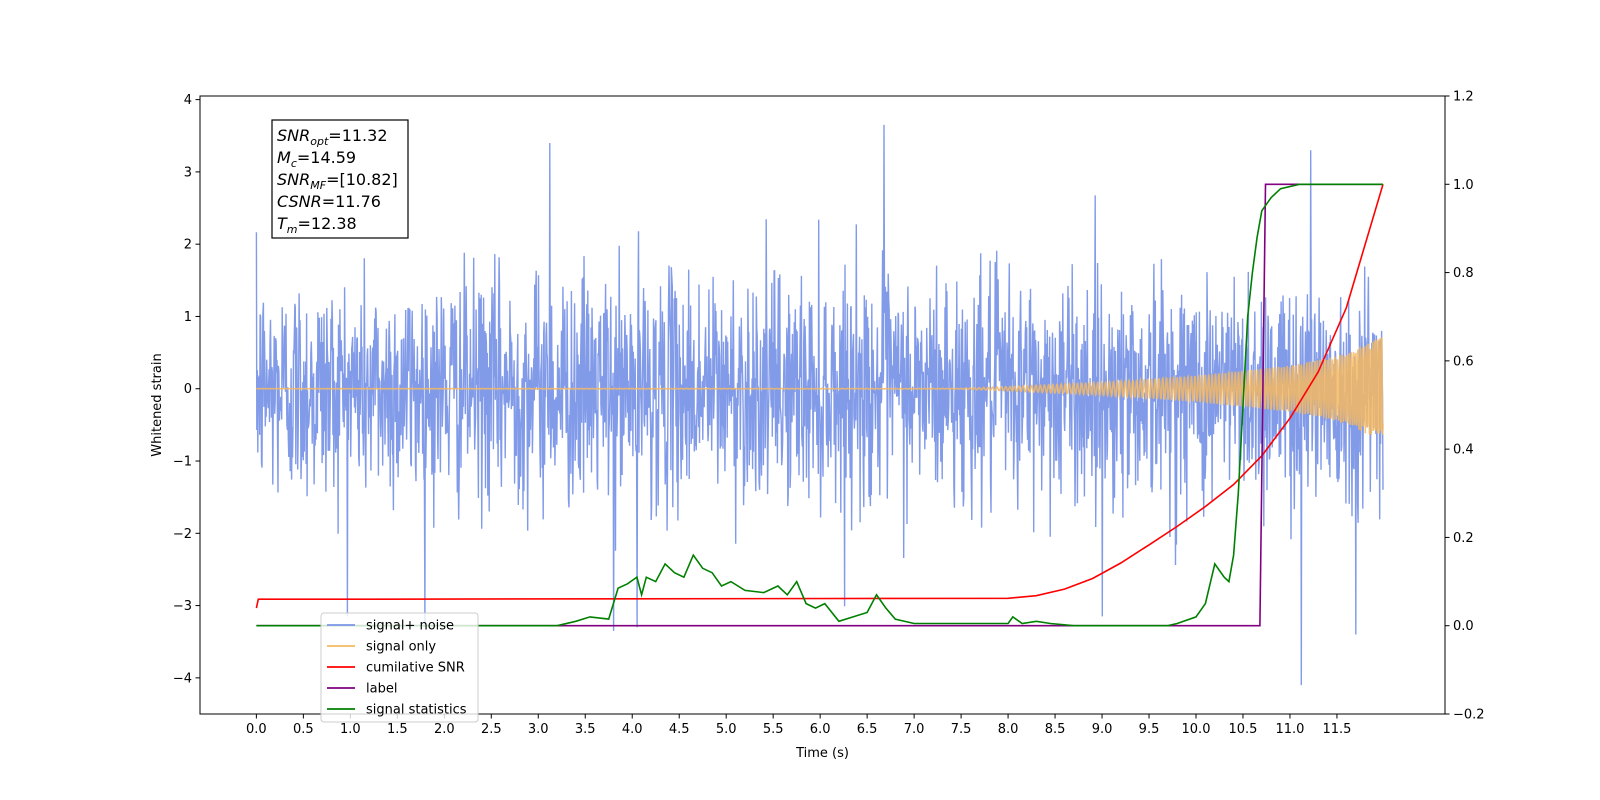 Image resolution: width=1600 pixels, height=800 pixels. Describe the element at coordinates (585, 729) in the screenshot. I see `x-tick-label: 3.5` at that location.